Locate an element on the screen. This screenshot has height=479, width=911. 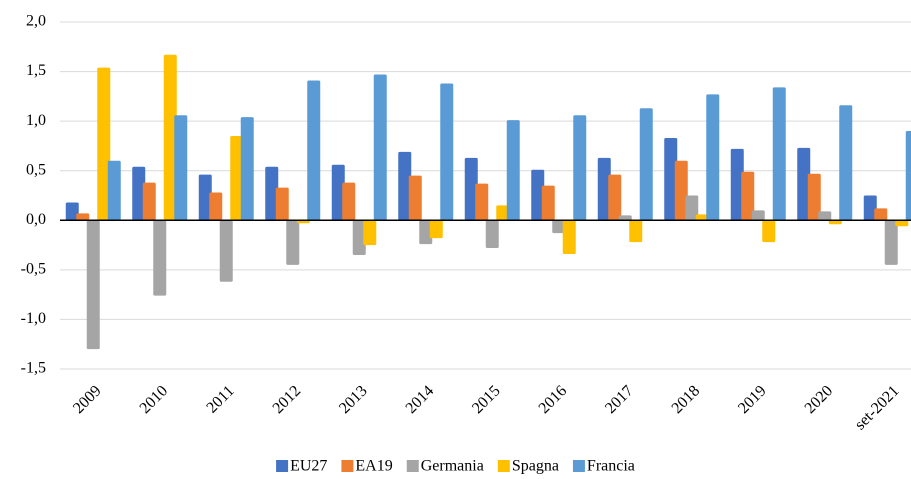
x-tick-label: 2015 is located at coordinates (486, 399).